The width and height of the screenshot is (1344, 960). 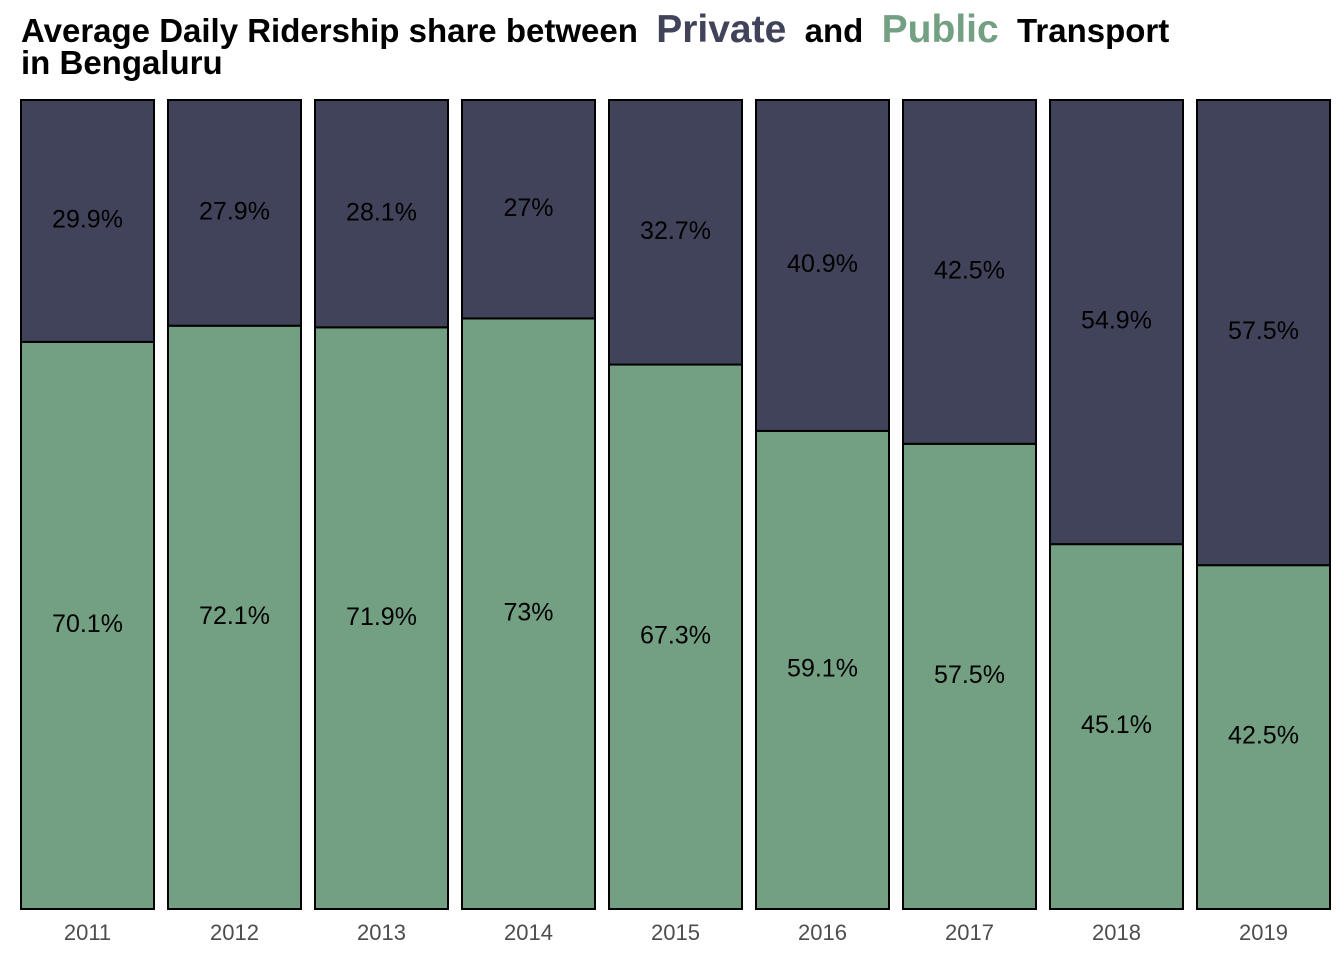 I want to click on label-public-2018: 45.1%, so click(x=1116, y=725).